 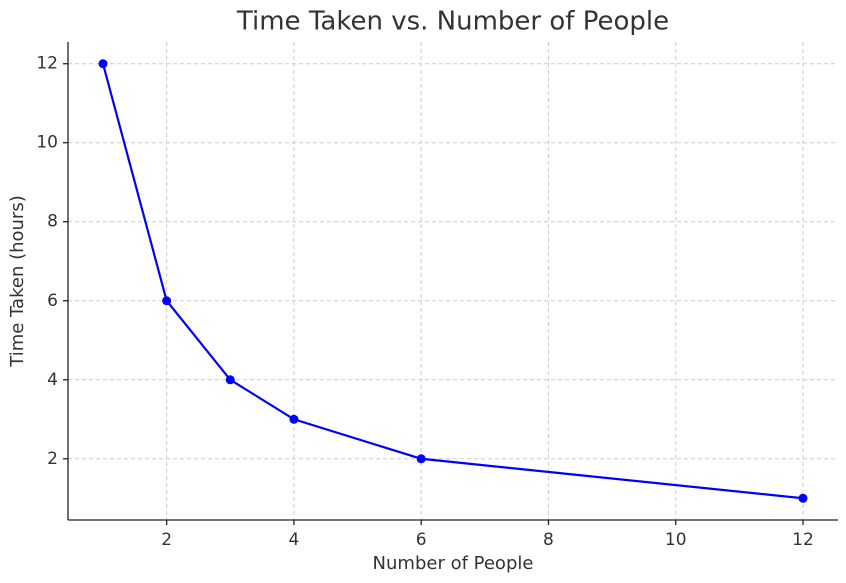 What do you see at coordinates (52, 380) in the screenshot?
I see `y-tick-label: 4` at bounding box center [52, 380].